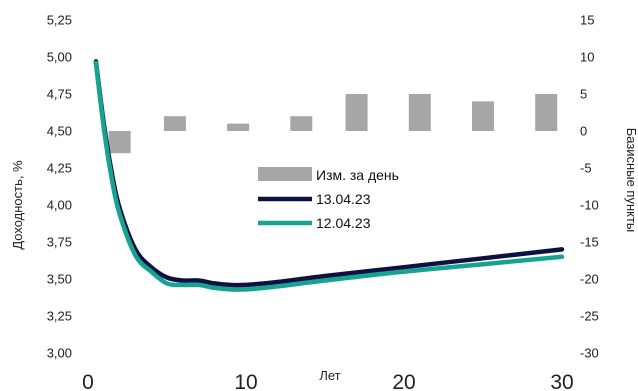 The height and width of the screenshot is (391, 638). I want to click on legend-label-line-1: 13.04.23, so click(343, 199).